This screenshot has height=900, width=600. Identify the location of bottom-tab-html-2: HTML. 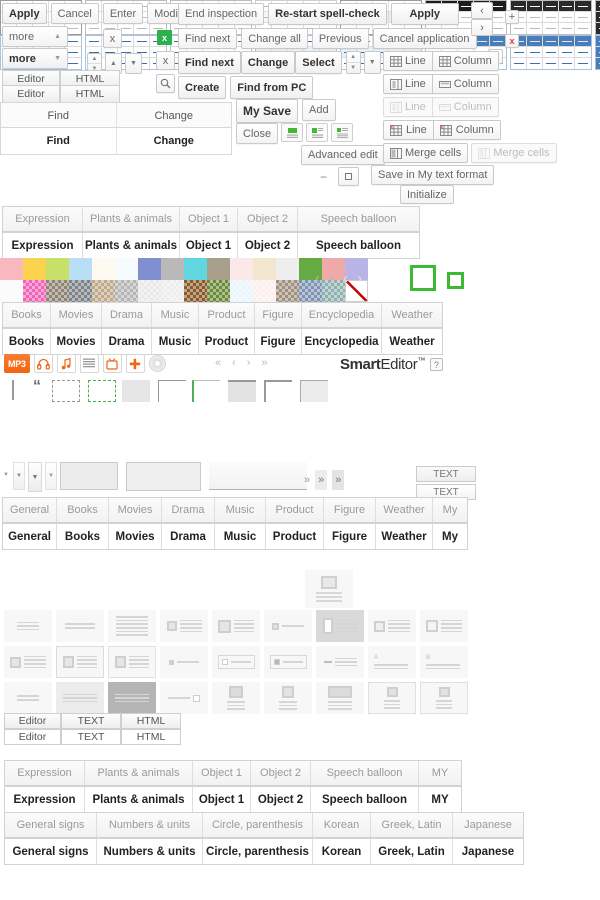
(151, 737).